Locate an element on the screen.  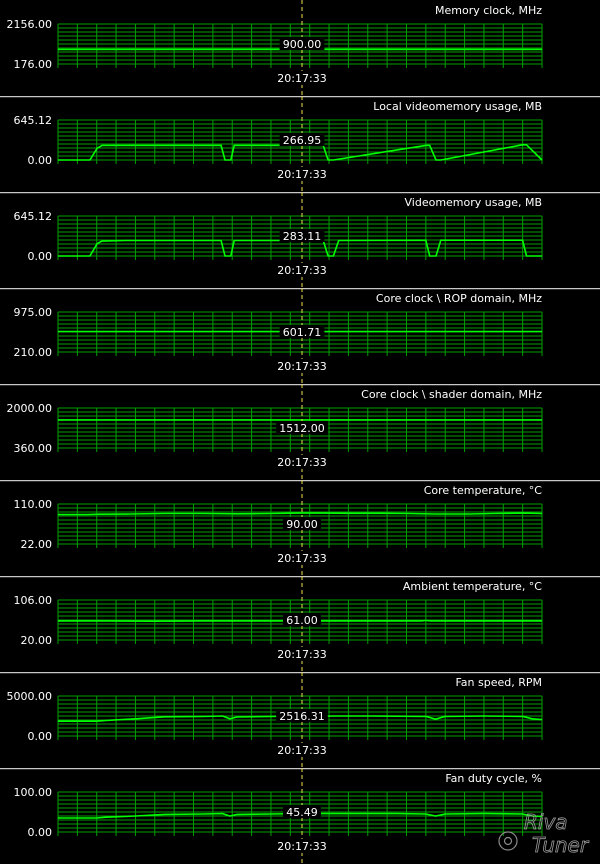
svg-text: Riva is located at coordinates (546, 822).